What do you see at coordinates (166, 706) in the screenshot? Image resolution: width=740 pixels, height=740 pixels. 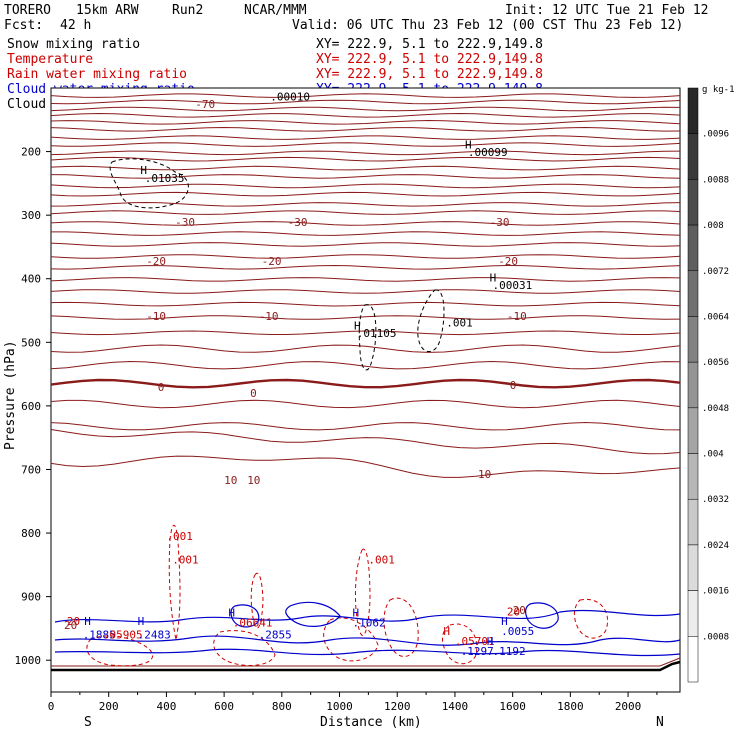 I see `x-tick-label: 400` at bounding box center [166, 706].